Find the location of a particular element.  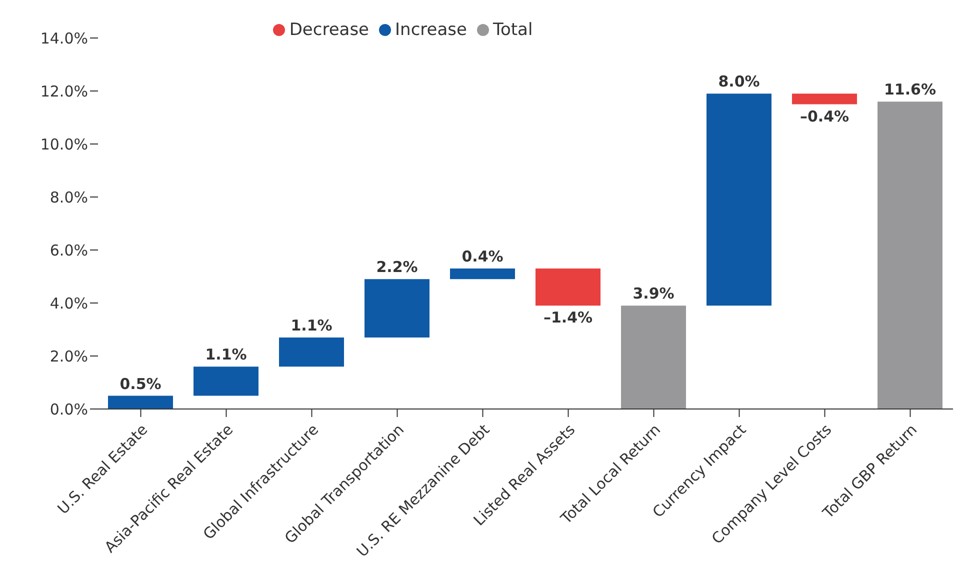

data-label: –0.4% is located at coordinates (825, 116).